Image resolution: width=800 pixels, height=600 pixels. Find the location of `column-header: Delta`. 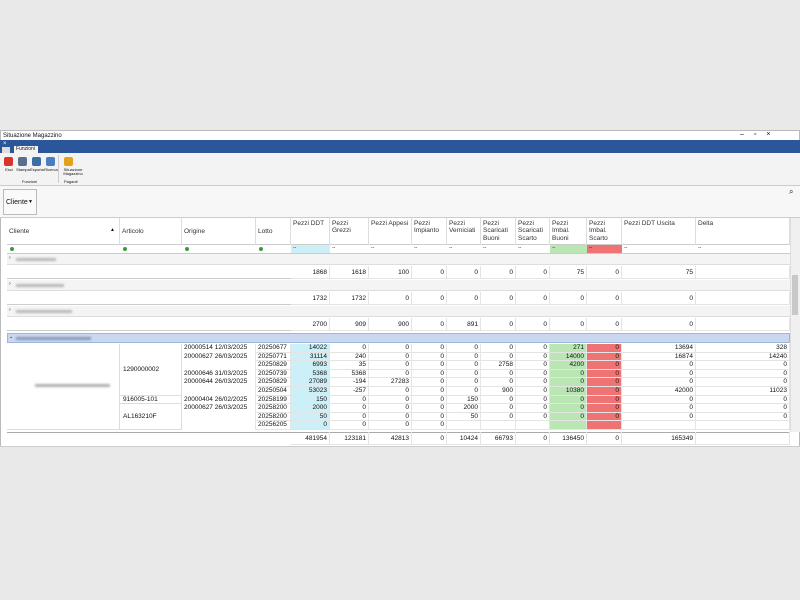

column-header: Delta is located at coordinates (743, 231).